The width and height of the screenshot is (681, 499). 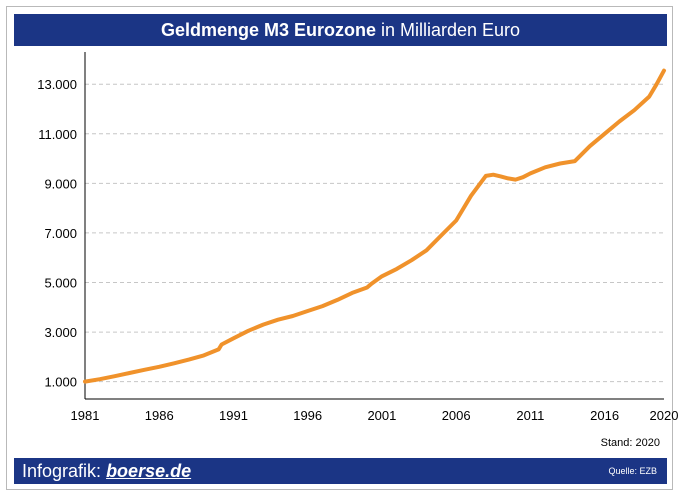 I want to click on x-tick-label: 1981, so click(x=85, y=415).